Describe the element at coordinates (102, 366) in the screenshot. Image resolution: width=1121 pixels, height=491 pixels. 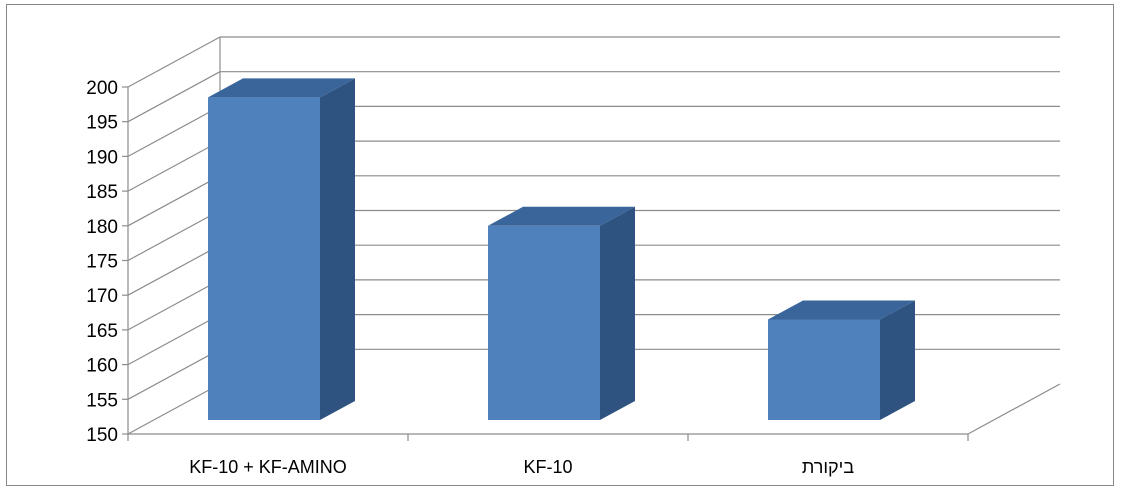
I see `y-tick-label: 160` at that location.